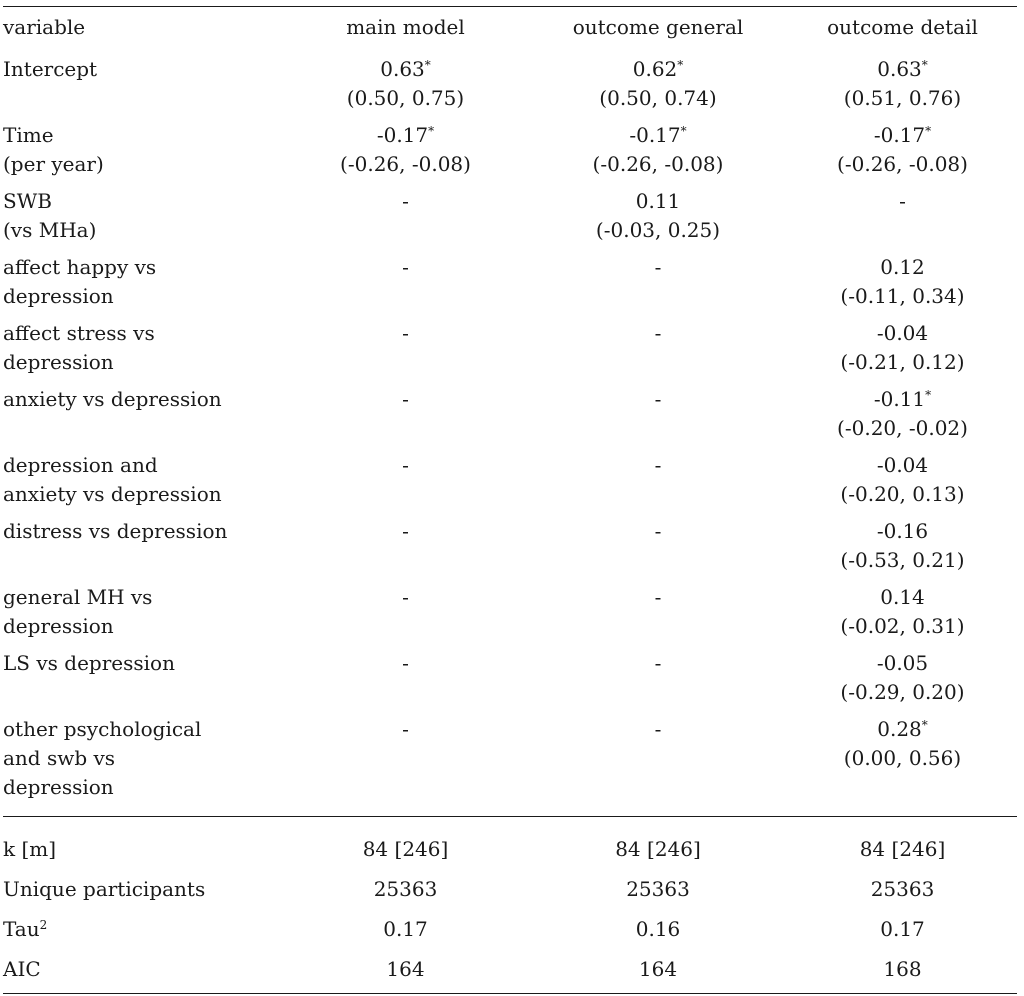 This screenshot has width=1024, height=996. What do you see at coordinates (405, 842) in the screenshot?
I see `main-model-stat-cell: 84 [246]` at bounding box center [405, 842].